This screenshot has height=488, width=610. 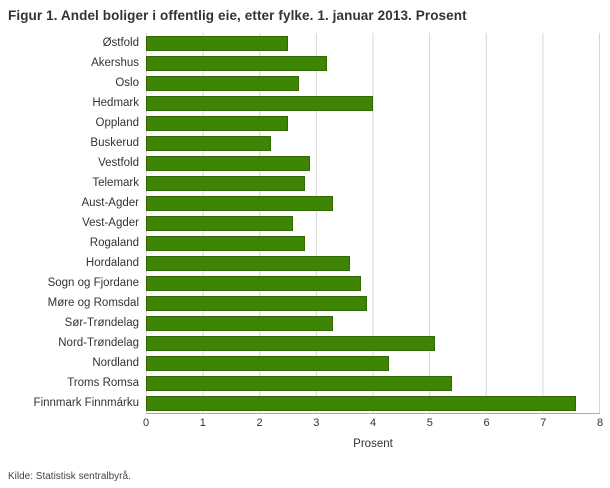 I want to click on x-tick-label: 5, so click(x=429, y=423).